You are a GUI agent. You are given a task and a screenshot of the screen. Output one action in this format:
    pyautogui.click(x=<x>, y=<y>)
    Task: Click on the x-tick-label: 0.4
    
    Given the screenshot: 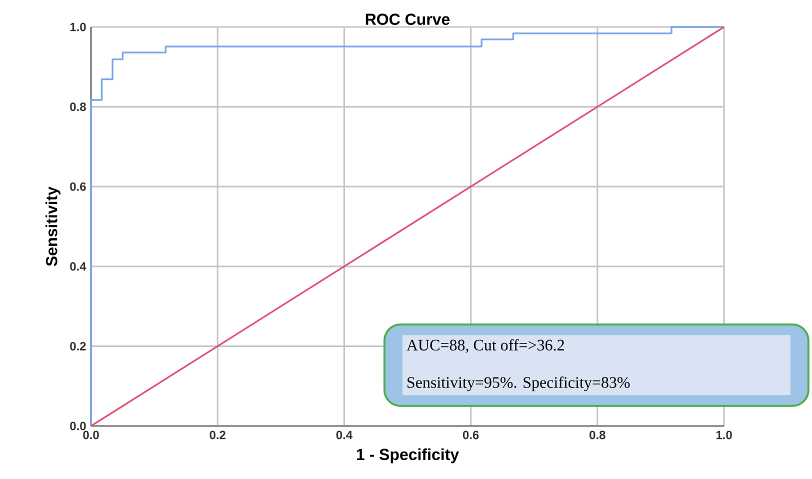 What is the action you would take?
    pyautogui.click(x=344, y=435)
    